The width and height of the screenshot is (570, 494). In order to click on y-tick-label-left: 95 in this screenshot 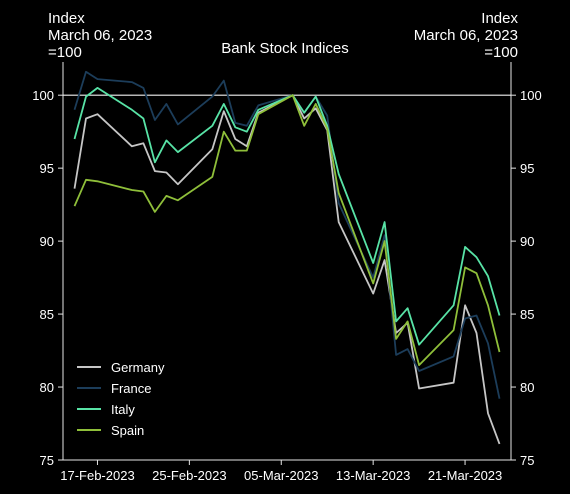, I will do `click(47, 168)`.